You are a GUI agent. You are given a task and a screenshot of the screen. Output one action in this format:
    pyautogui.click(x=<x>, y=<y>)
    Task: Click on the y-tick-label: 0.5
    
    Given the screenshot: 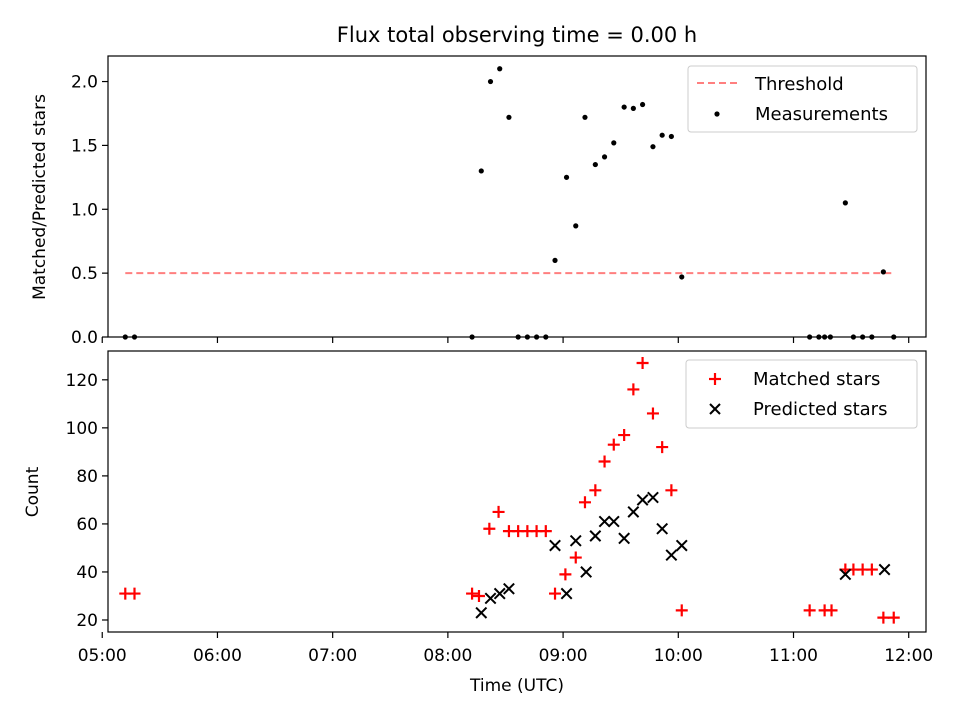 What is the action you would take?
    pyautogui.click(x=84, y=274)
    